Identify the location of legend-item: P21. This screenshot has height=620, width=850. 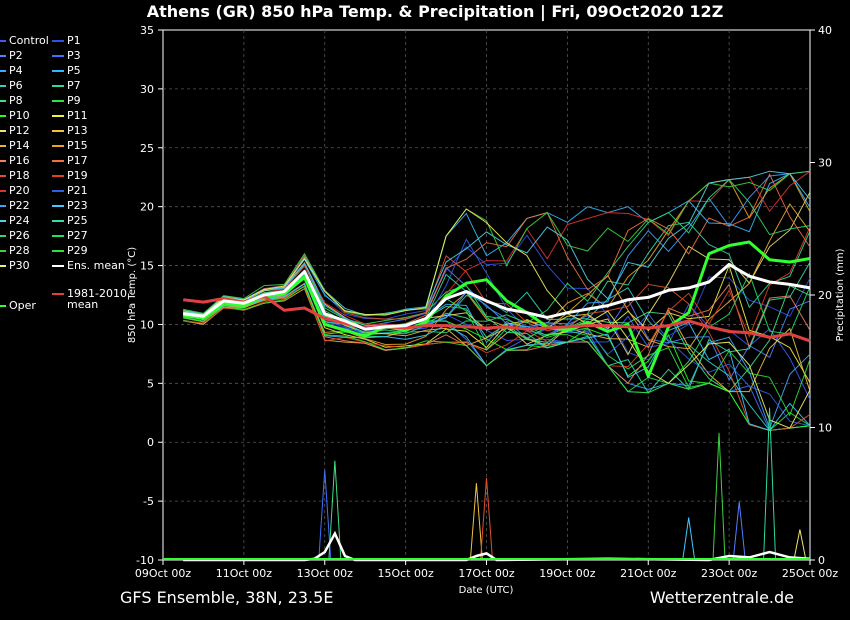
(70, 190).